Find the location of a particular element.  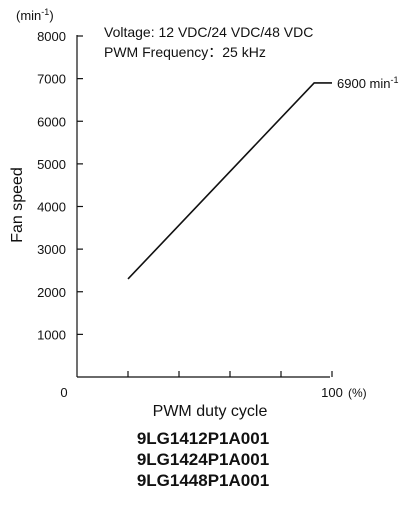

model-number: 9LG1424P1A001 is located at coordinates (203, 459).